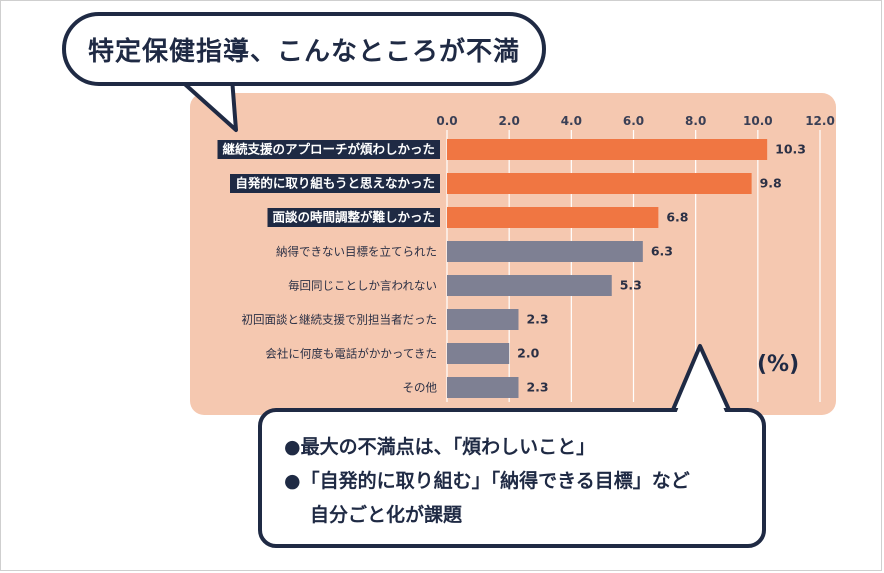  I want to click on summary-line-2: ●「自発的に取り組む」「納得できる目標」など, so click(487, 481).